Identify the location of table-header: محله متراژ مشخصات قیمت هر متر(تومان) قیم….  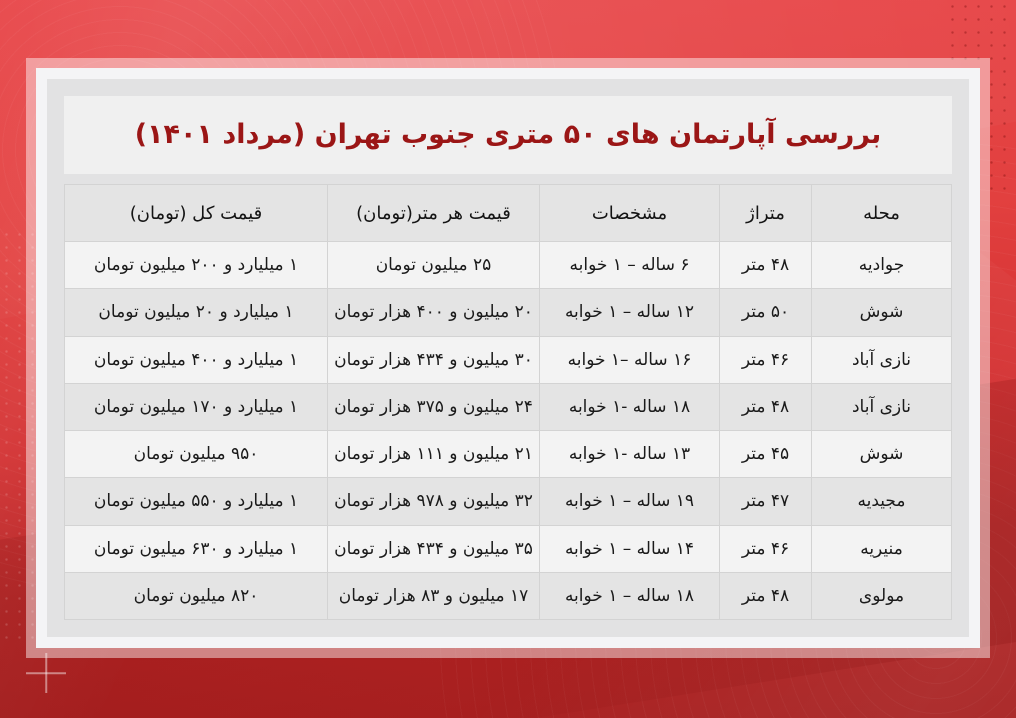
(508, 213).